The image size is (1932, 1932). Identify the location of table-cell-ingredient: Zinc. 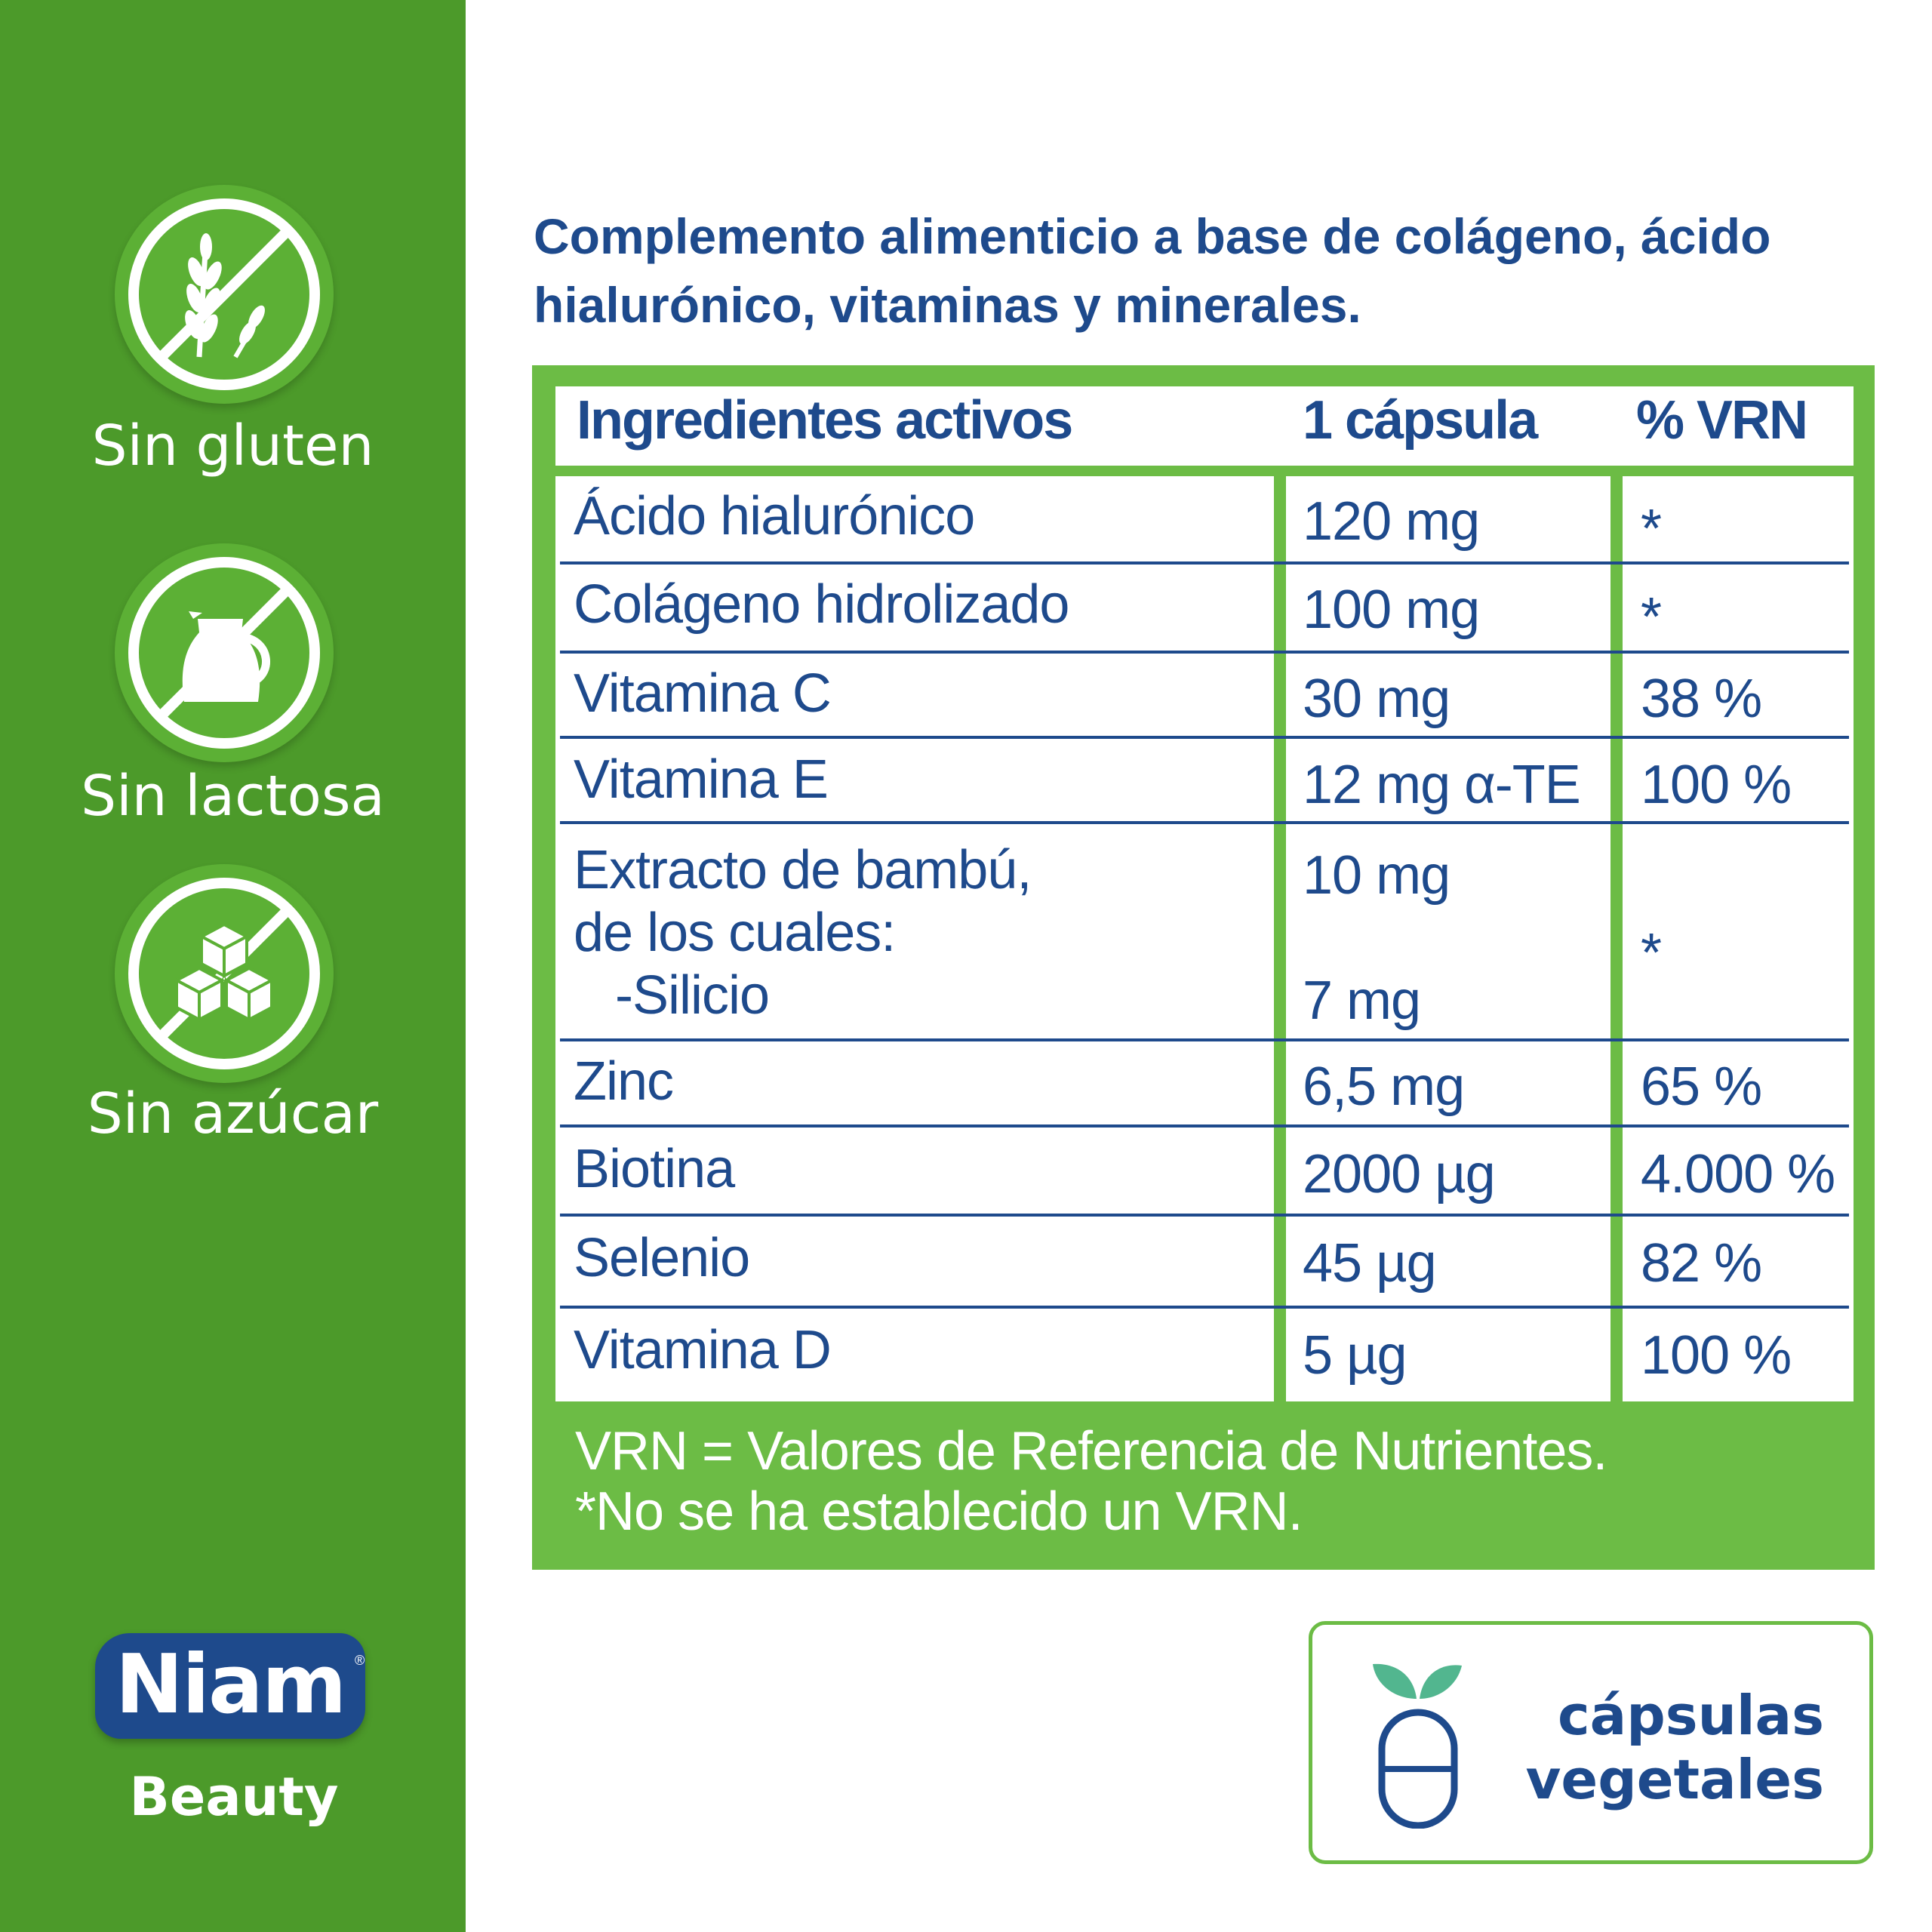
(624, 1081).